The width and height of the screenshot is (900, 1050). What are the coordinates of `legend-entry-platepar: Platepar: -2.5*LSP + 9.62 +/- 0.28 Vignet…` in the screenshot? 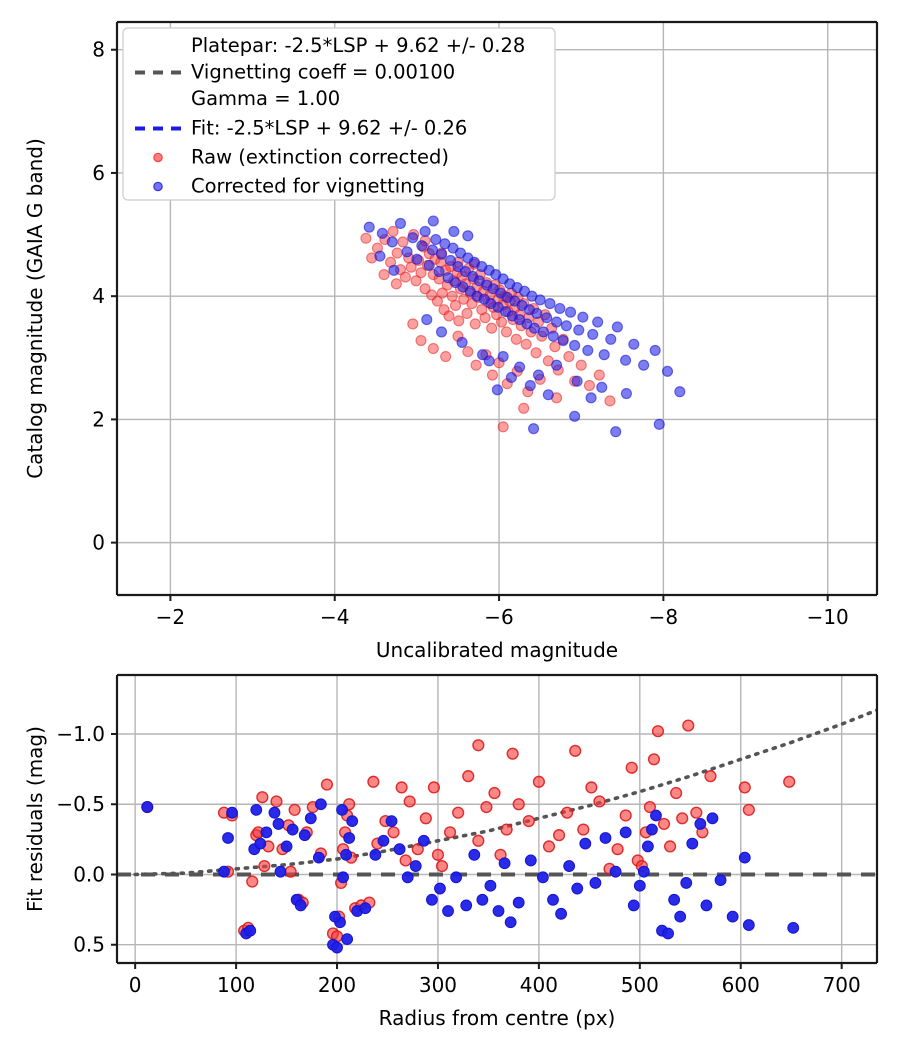 It's located at (330, 72).